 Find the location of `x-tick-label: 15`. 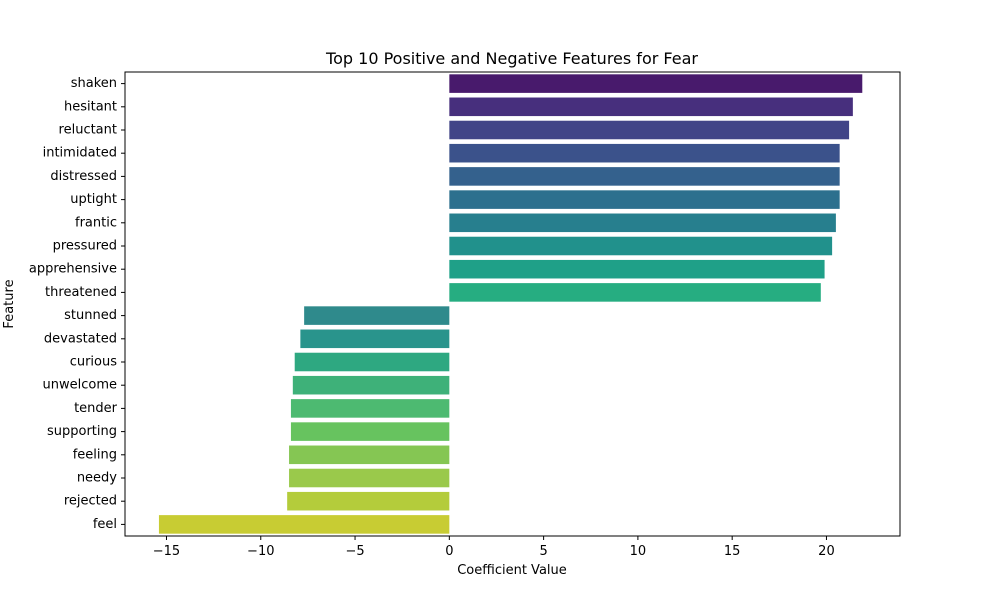

x-tick-label: 15 is located at coordinates (732, 551).